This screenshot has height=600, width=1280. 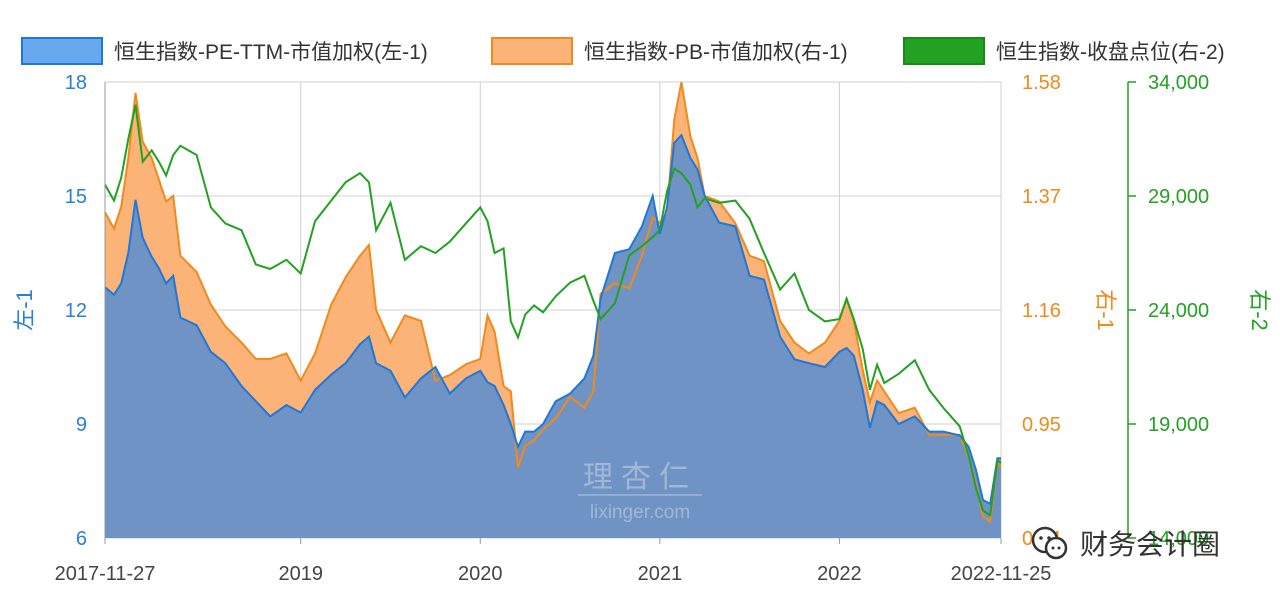 I want to click on right2-tick-label: 19,000, so click(x=1178, y=425).